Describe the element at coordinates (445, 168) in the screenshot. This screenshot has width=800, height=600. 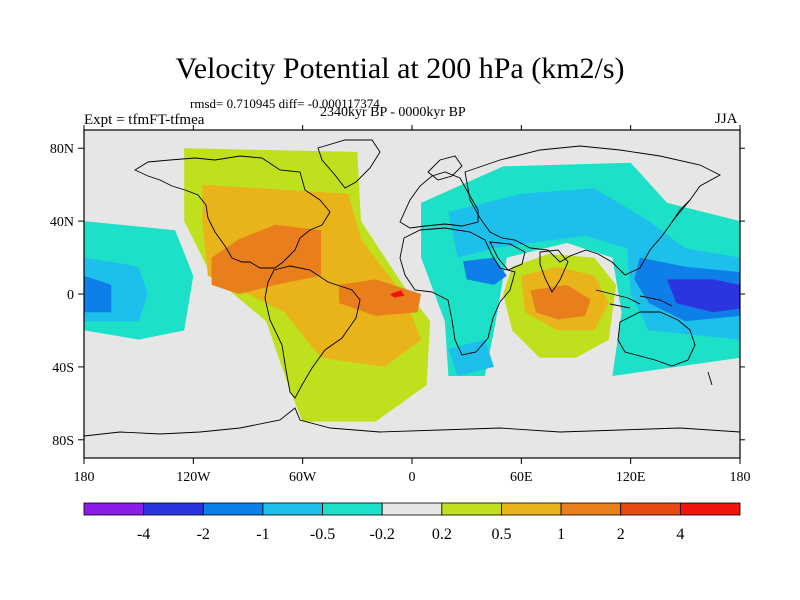
I see `coast-scandinavia` at that location.